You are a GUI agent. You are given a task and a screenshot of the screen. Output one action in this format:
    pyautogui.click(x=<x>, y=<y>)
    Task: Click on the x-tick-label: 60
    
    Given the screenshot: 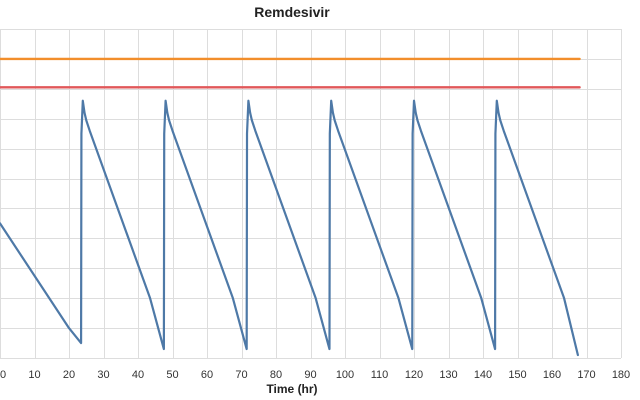 What is the action you would take?
    pyautogui.click(x=207, y=375)
    